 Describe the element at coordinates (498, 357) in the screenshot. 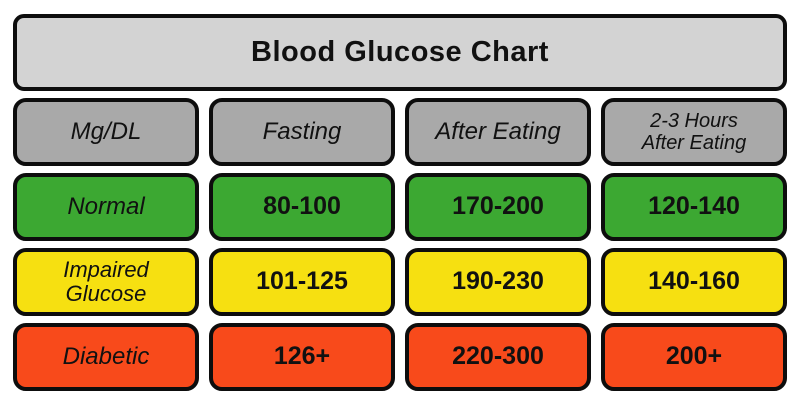

I see `cell-diabetic-after-eating: 220-300` at that location.